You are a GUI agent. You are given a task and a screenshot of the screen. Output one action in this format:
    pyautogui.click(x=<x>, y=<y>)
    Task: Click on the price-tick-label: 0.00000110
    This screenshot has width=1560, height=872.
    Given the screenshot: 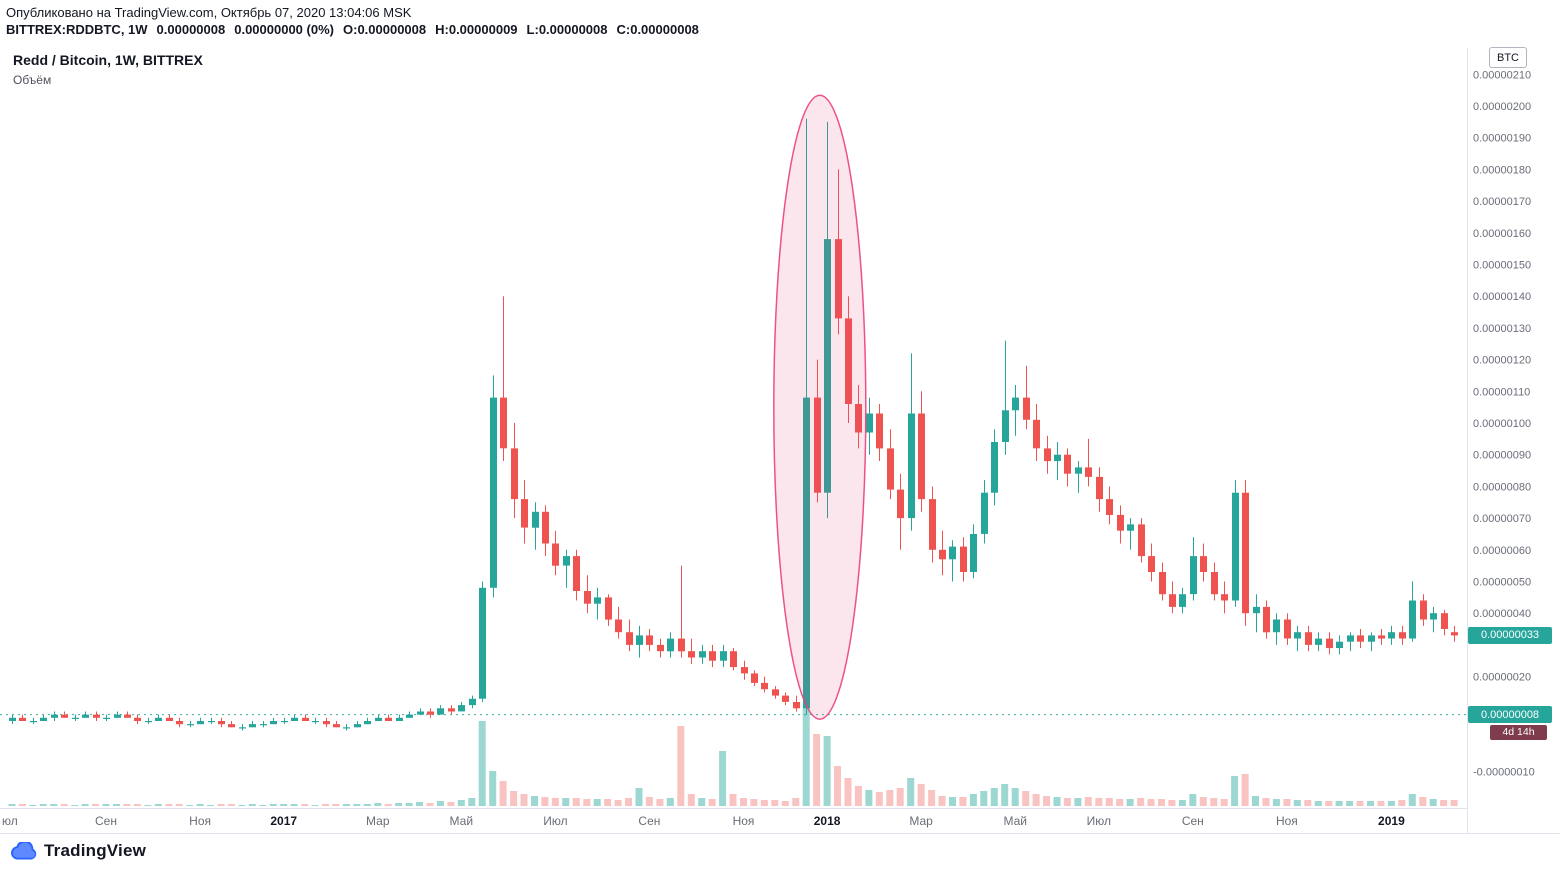 What is the action you would take?
    pyautogui.click(x=1501, y=392)
    